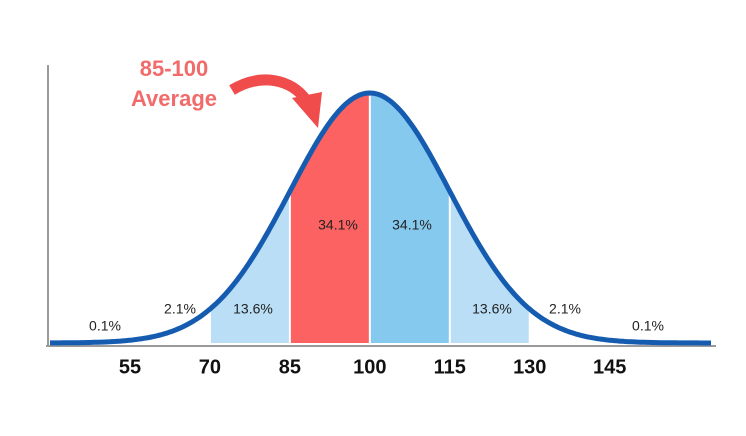 This screenshot has height=436, width=746. Describe the element at coordinates (450, 367) in the screenshot. I see `x-tick-label: 115` at that location.